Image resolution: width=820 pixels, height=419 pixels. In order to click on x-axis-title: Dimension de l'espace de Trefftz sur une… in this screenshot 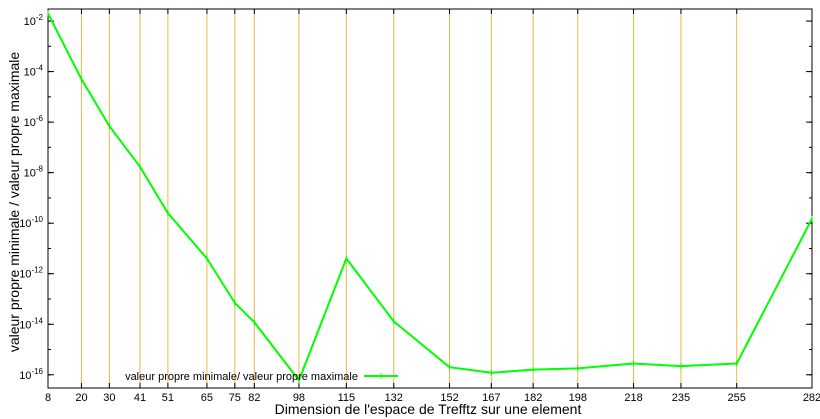, I will do `click(428, 409)`.